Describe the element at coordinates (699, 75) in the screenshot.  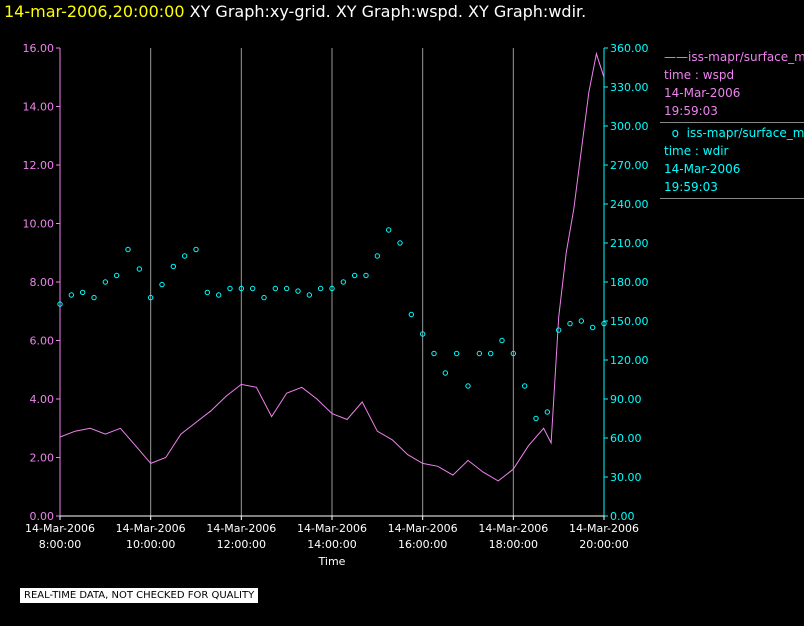
I see `legend-var: time : wspd` at that location.